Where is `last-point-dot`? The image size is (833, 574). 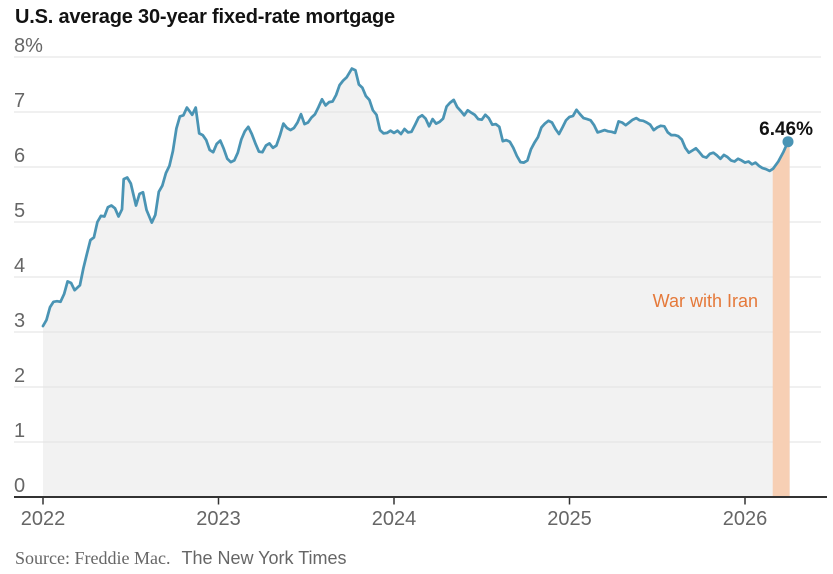
last-point-dot is located at coordinates (788, 142).